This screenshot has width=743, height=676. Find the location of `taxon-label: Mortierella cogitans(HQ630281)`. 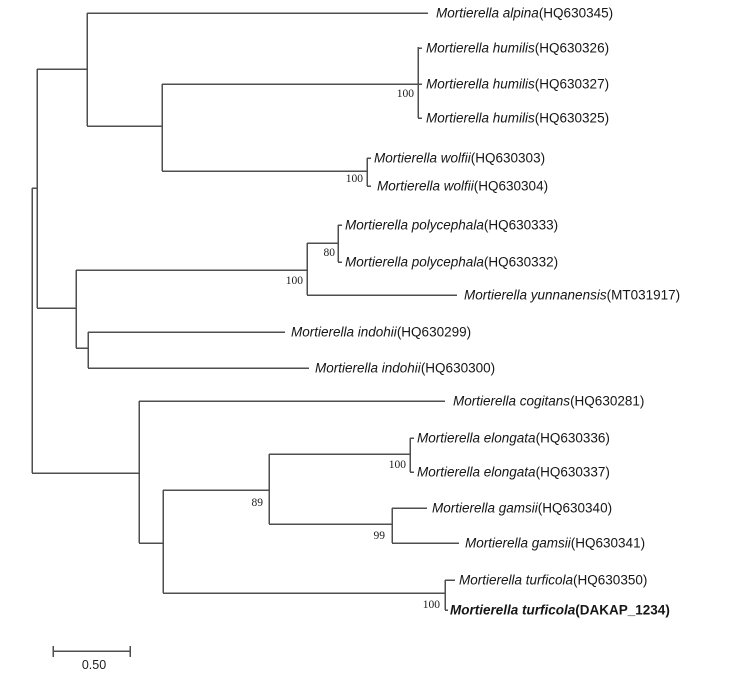

taxon-label: Mortierella cogitans(HQ630281) is located at coordinates (548, 401).